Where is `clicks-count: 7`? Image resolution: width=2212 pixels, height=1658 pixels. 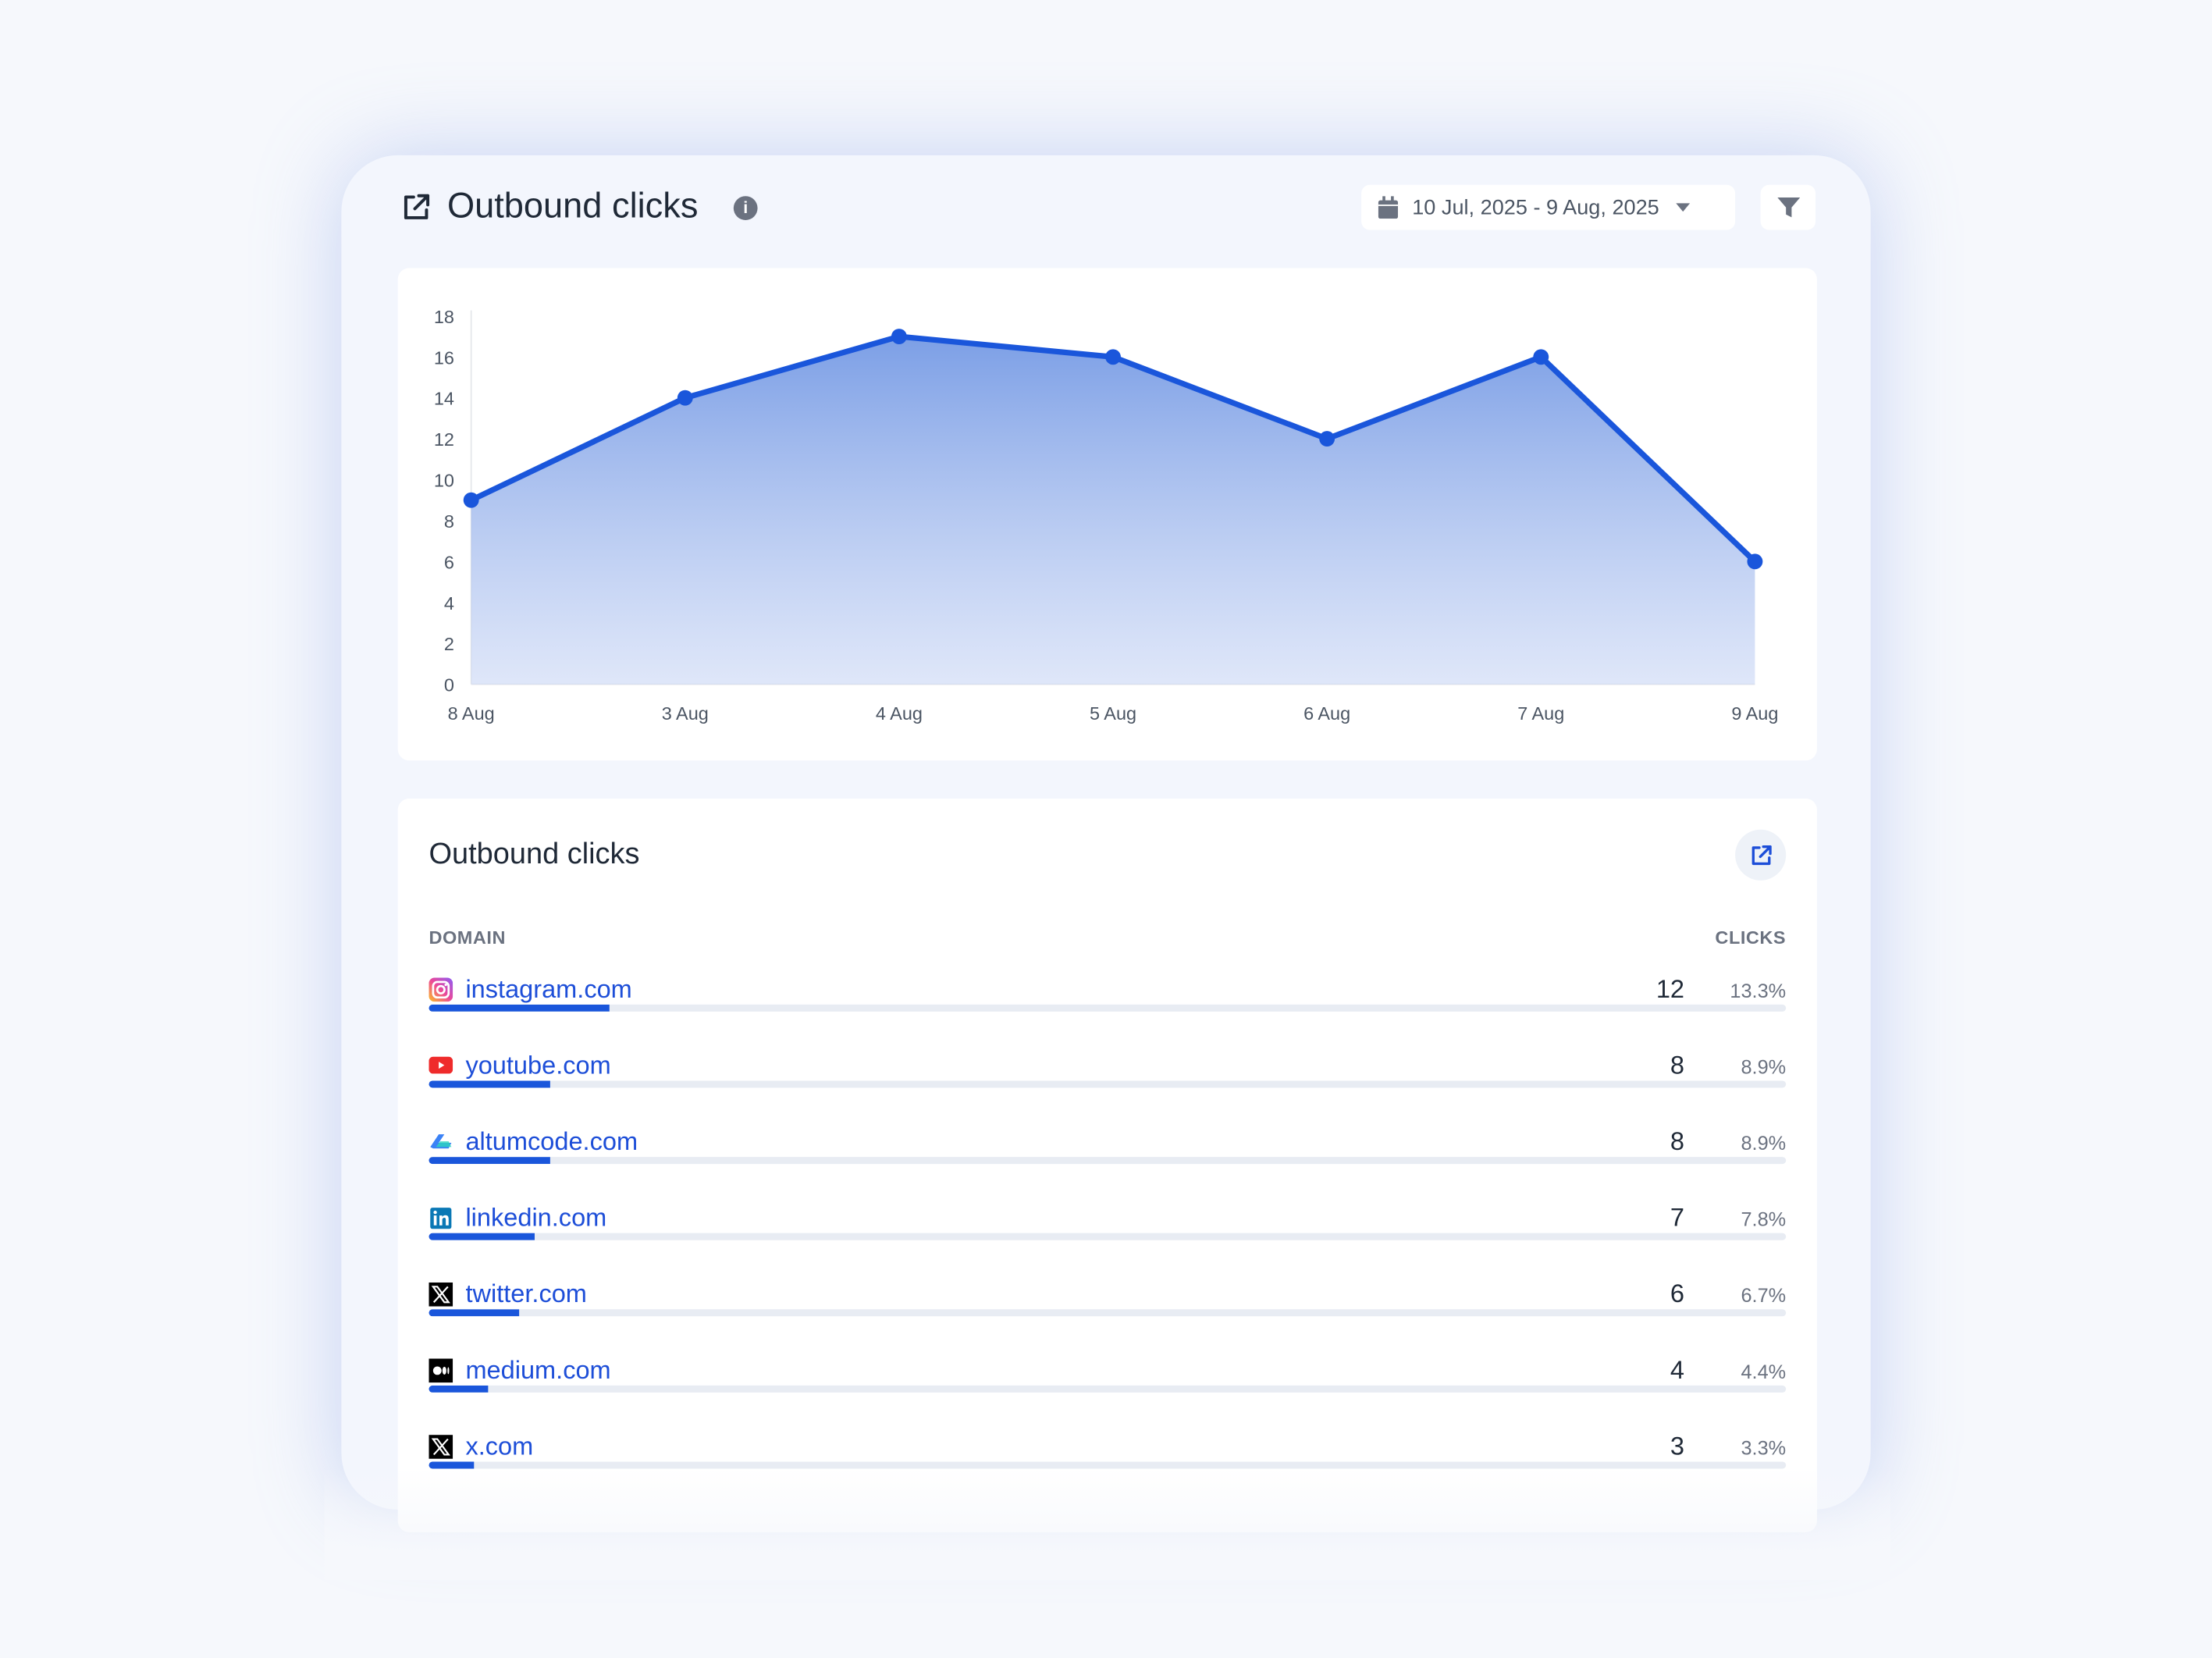 clicks-count: 7 is located at coordinates (1678, 1218).